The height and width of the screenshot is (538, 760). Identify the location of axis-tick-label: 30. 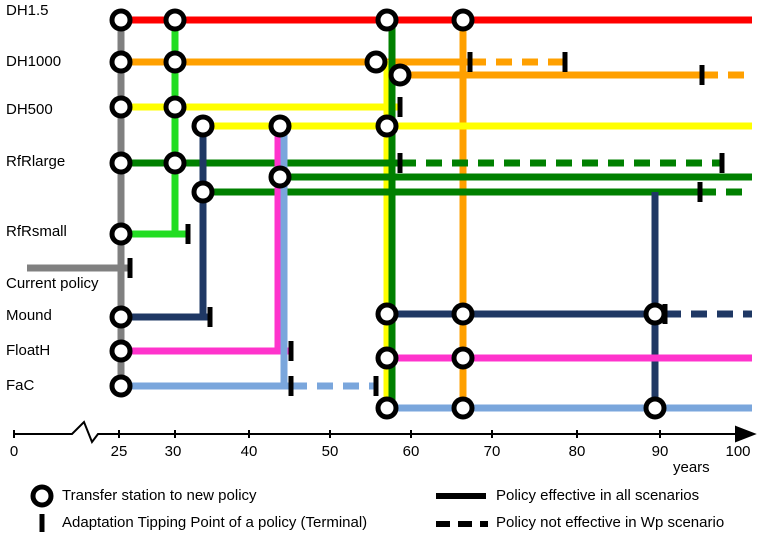
(173, 451).